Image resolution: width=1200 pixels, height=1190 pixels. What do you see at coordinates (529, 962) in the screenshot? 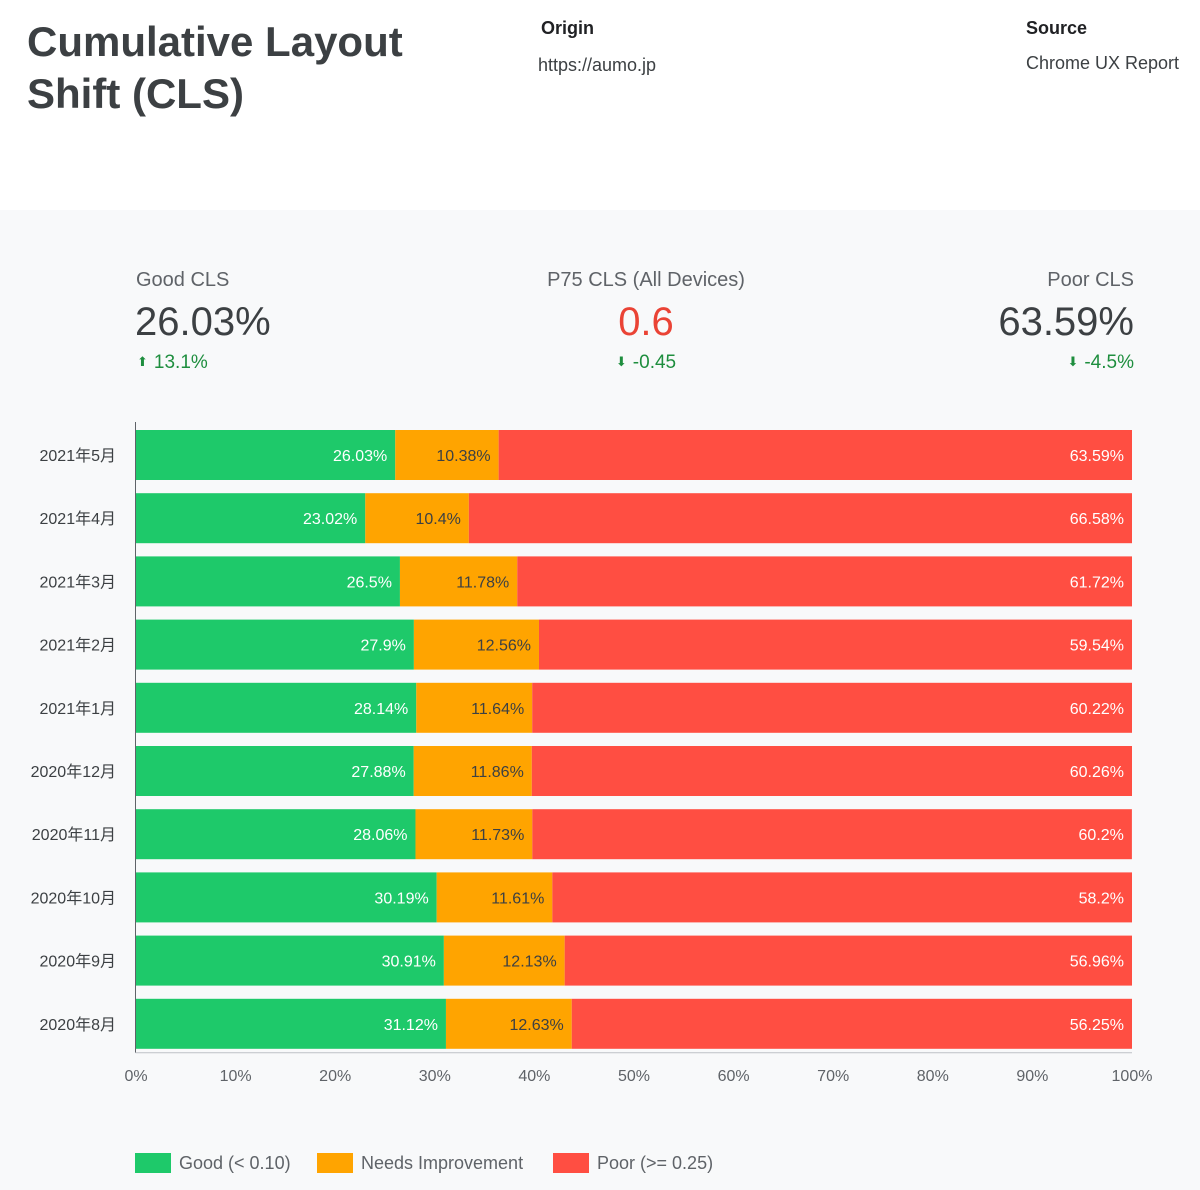
I see `data-label-needs-improvement: 12.13%` at bounding box center [529, 962].